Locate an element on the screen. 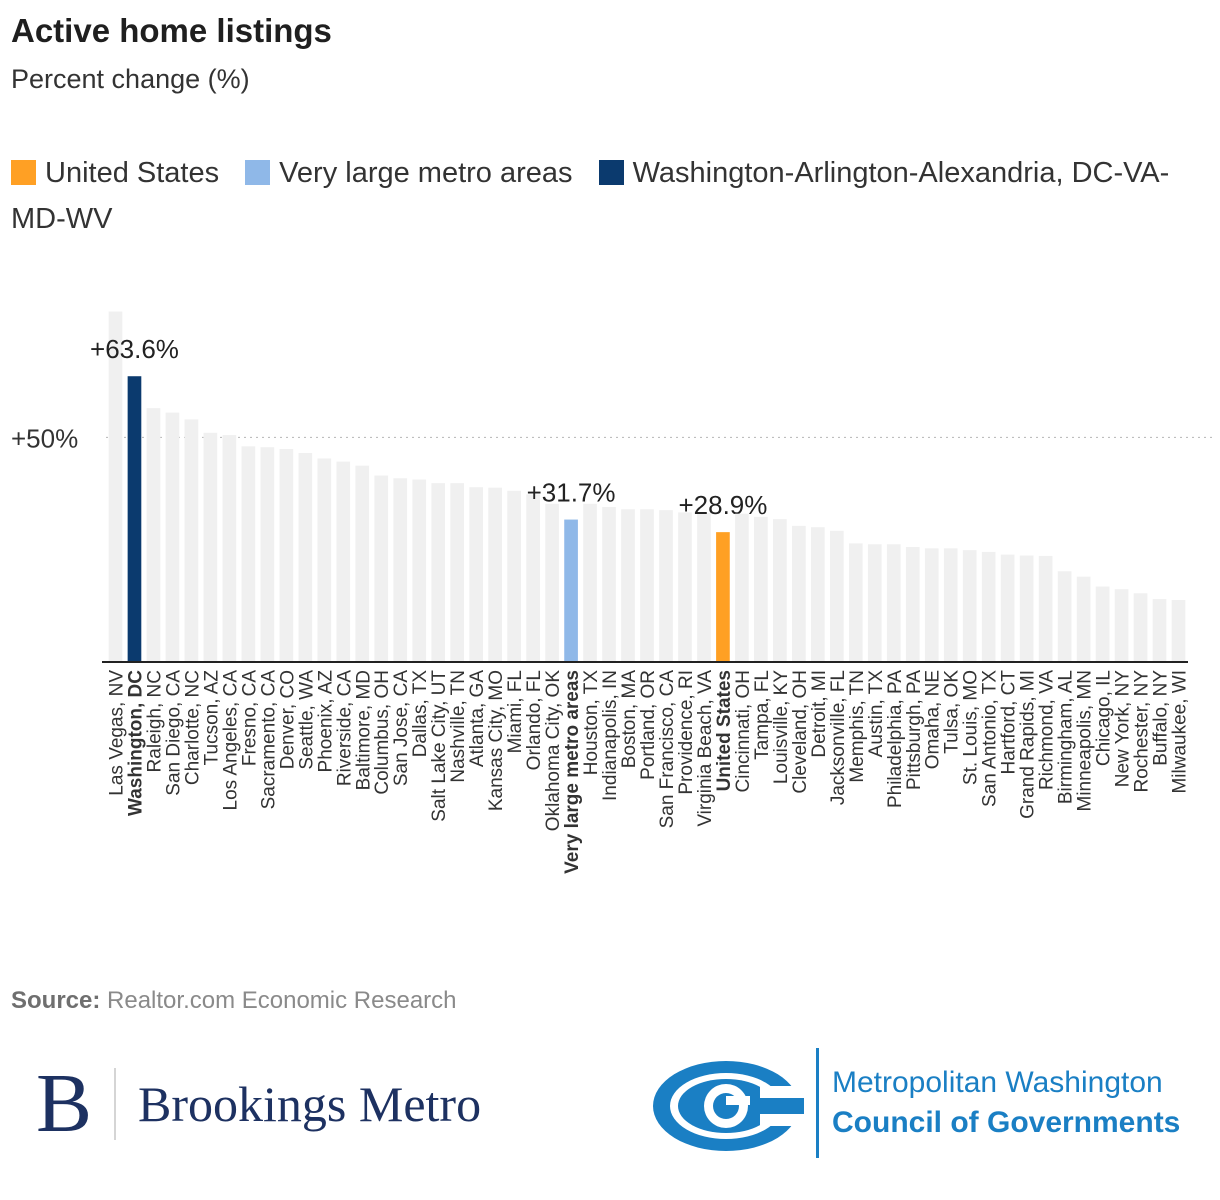 The image size is (1220, 1200). mwcog-divider is located at coordinates (817, 1103).